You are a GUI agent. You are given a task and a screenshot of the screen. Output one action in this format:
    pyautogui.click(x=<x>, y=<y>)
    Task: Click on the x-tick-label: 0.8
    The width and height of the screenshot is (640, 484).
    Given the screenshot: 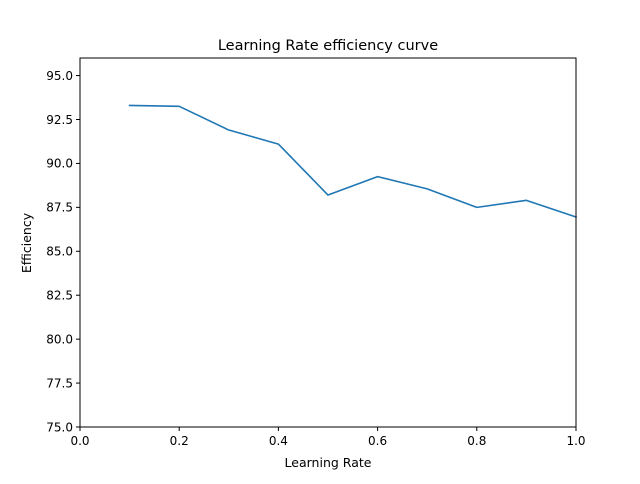 What is the action you would take?
    pyautogui.click(x=476, y=441)
    